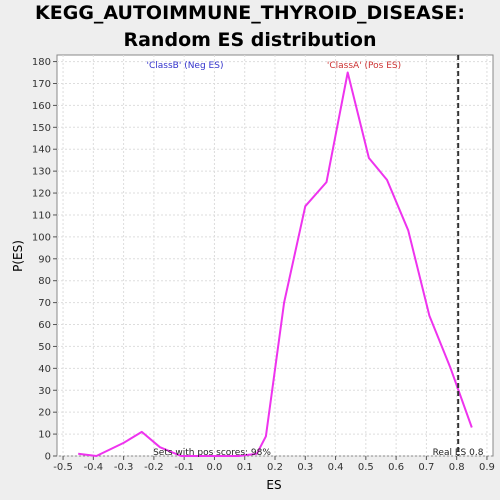 The image size is (500, 500). Describe the element at coordinates (44, 281) in the screenshot. I see `y-tick-label: 80` at that location.